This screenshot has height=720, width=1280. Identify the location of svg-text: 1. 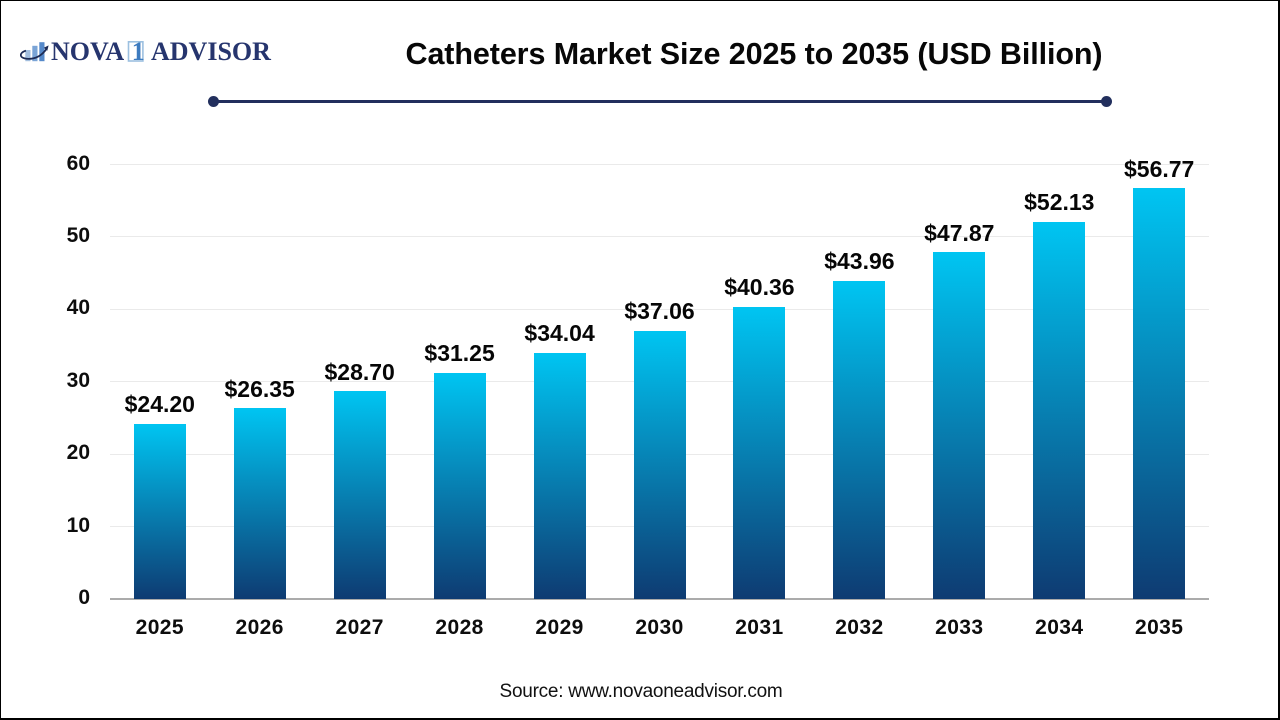
(138, 51).